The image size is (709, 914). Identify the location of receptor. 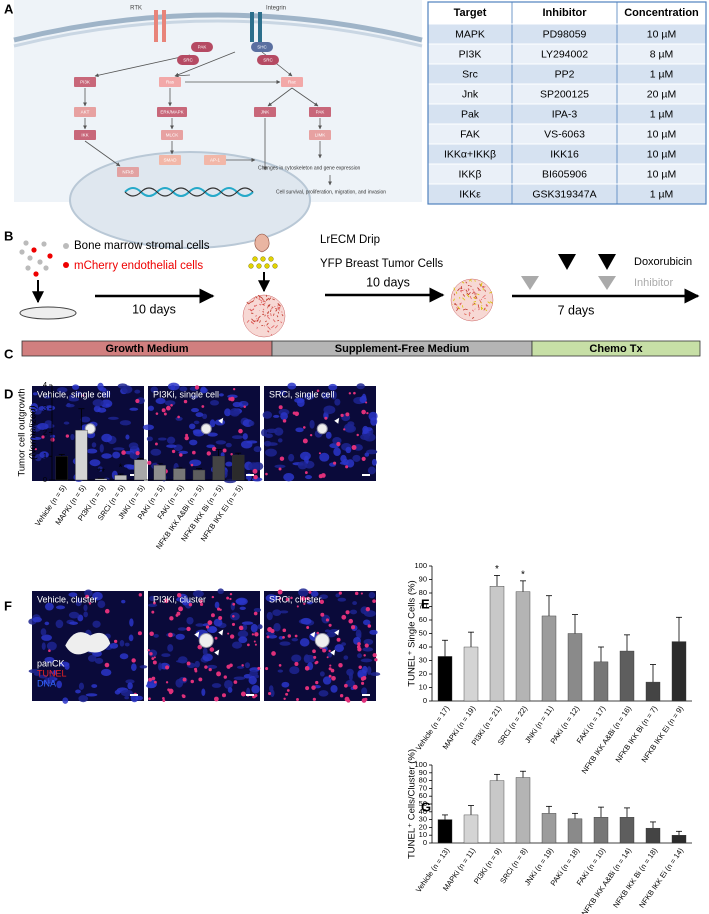
(156, 26).